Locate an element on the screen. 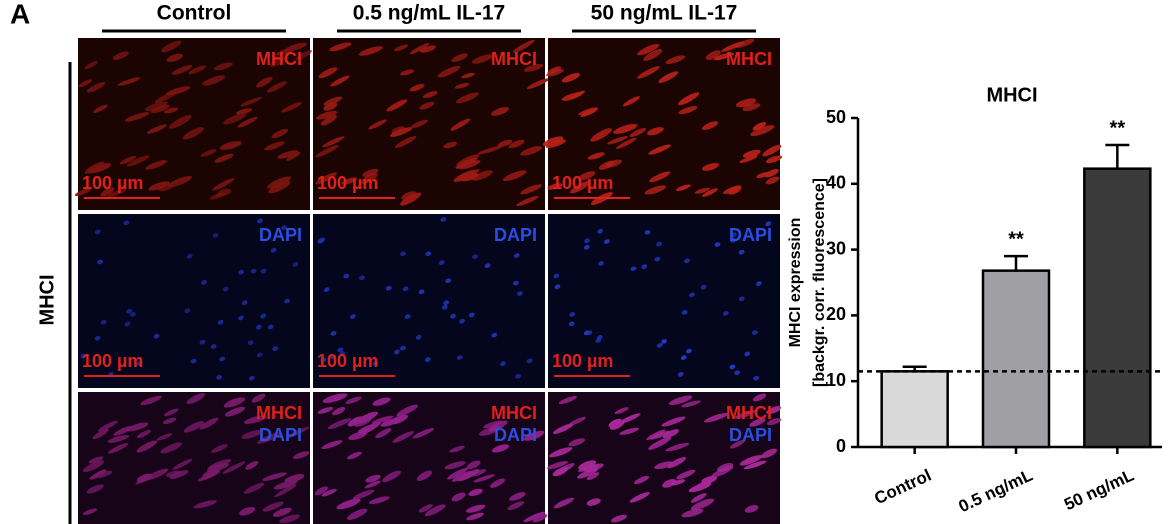  micrograph is located at coordinates (194, 458).